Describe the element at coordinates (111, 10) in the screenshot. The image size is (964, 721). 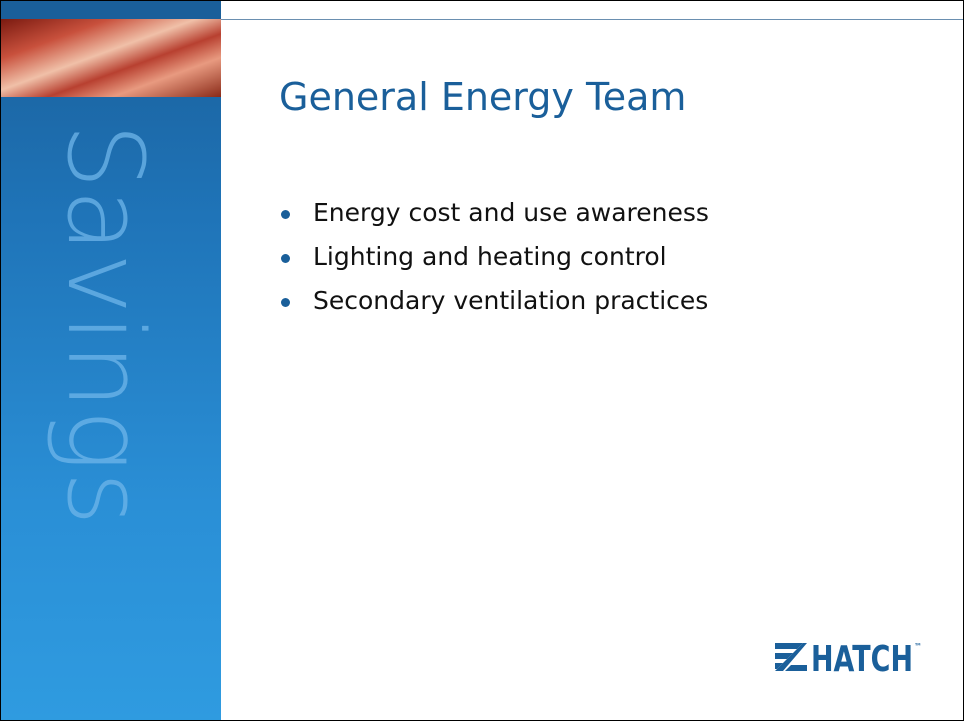
I see `top-band` at that location.